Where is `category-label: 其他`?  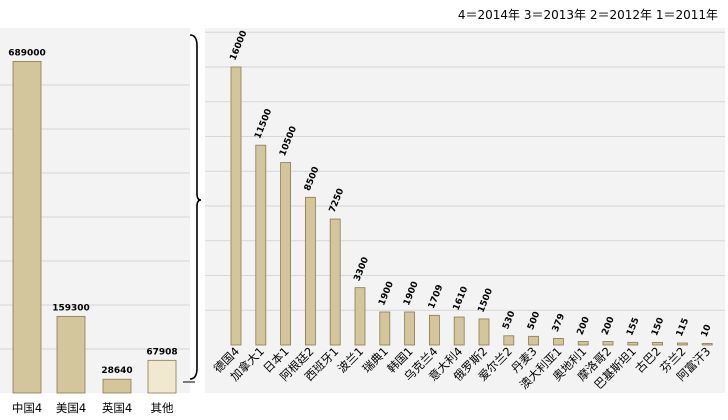
category-label: 其他 is located at coordinates (162, 408).